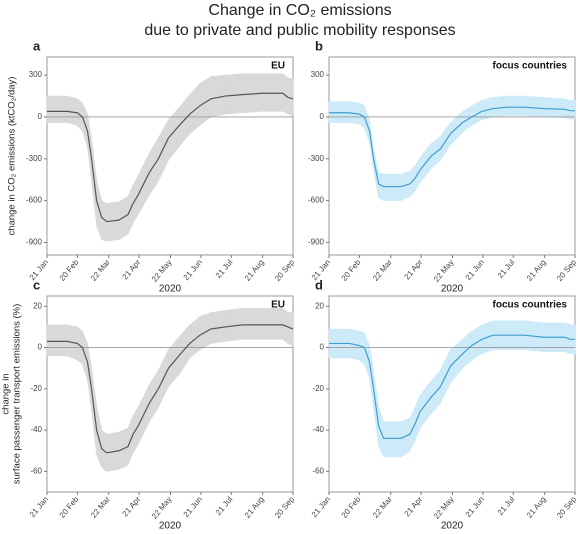 This screenshot has width=578, height=534. Describe the element at coordinates (6, 393) in the screenshot. I see `y-axis-label: change in` at that location.